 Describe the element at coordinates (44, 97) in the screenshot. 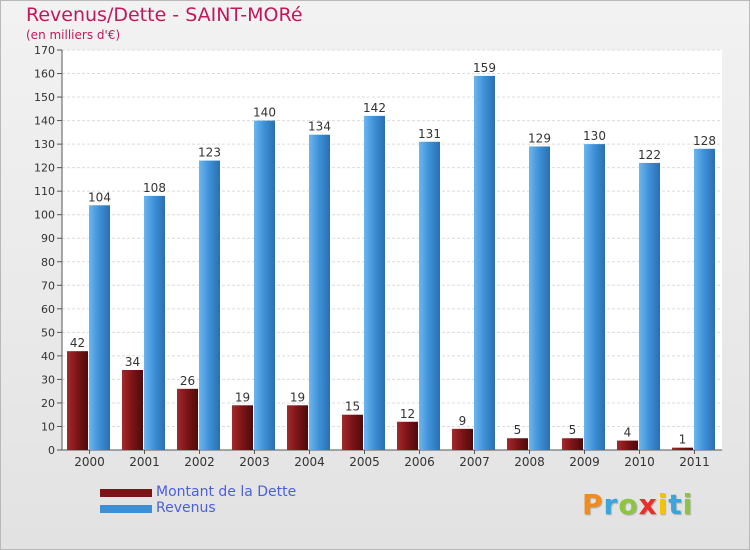

I see `y-tick-label: 150` at that location.